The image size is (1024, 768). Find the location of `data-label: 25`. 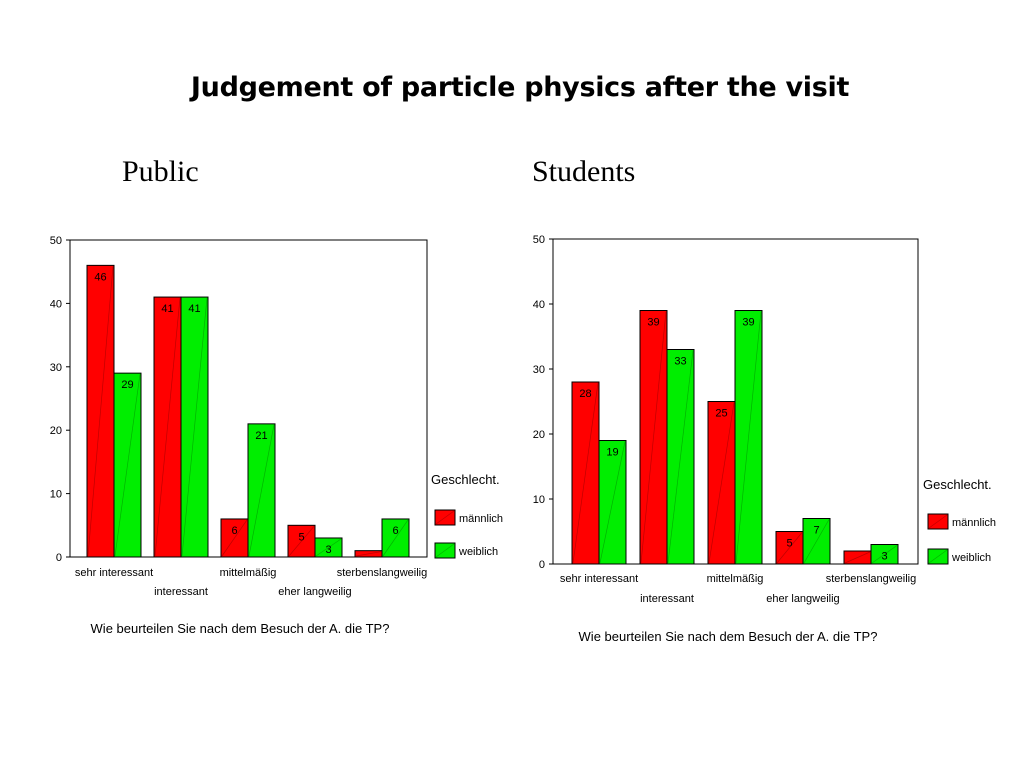

data-label: 25 is located at coordinates (721, 414).